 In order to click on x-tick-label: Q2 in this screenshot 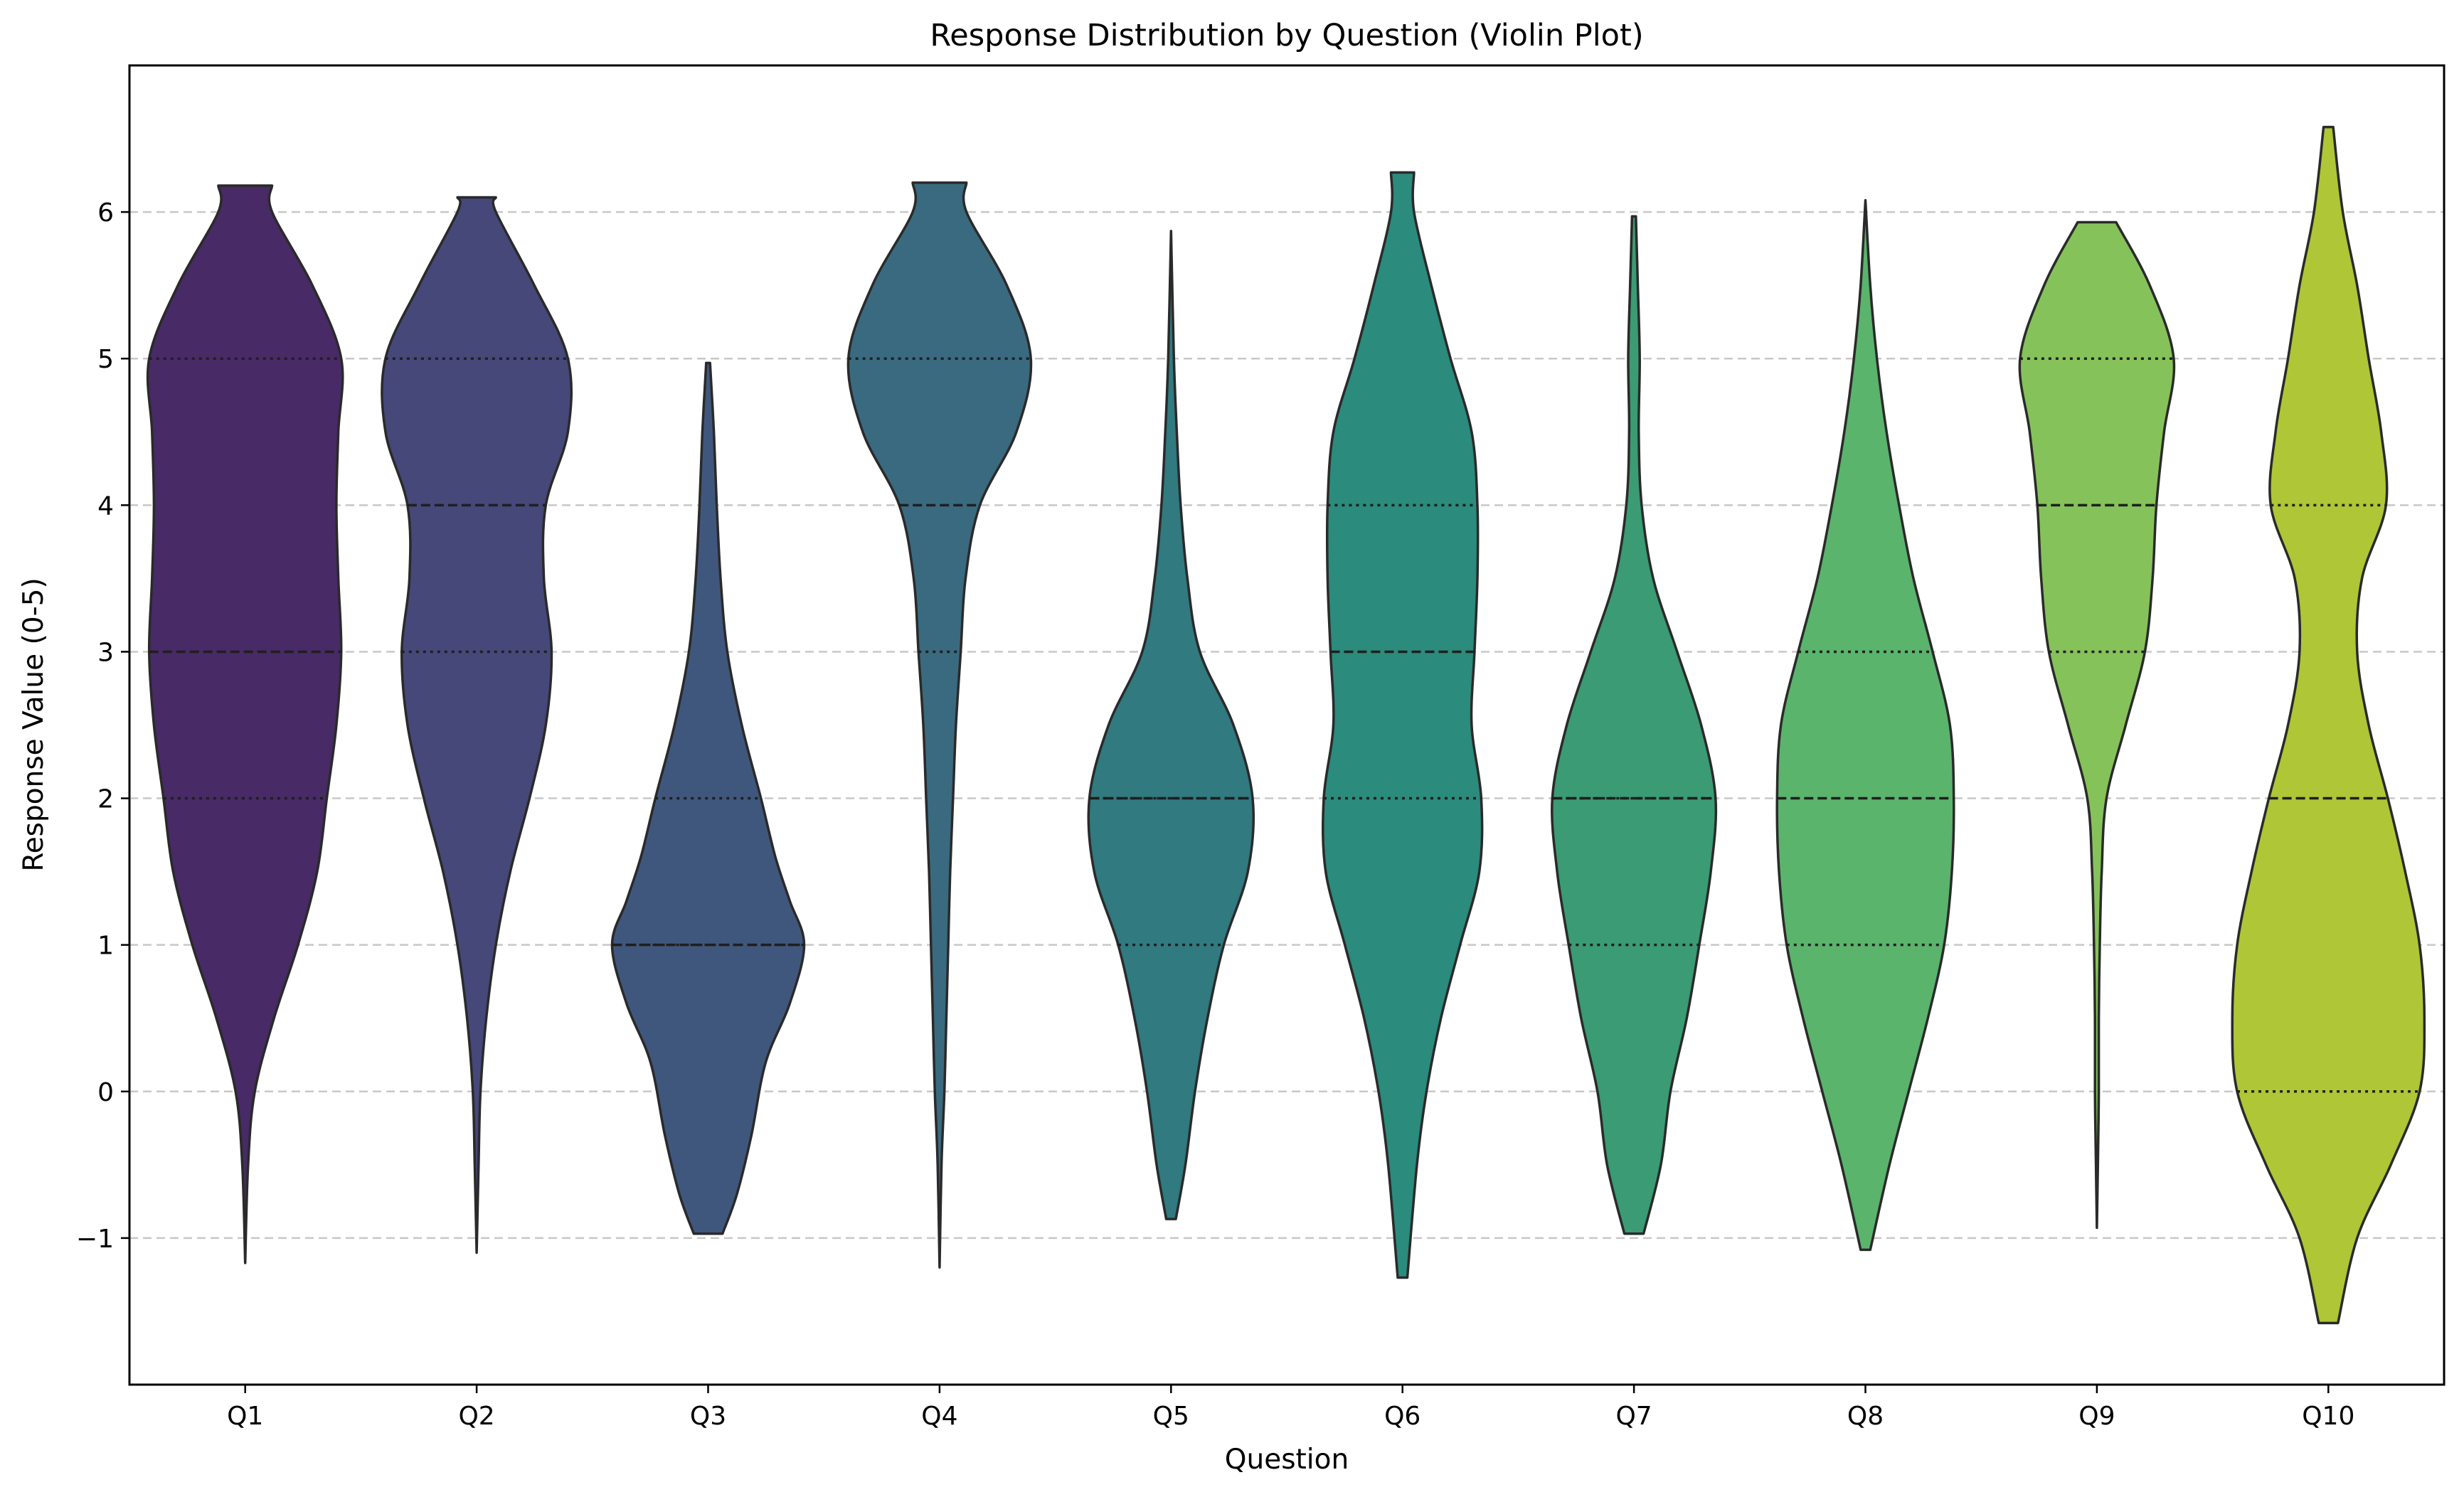, I will do `click(476, 1416)`.